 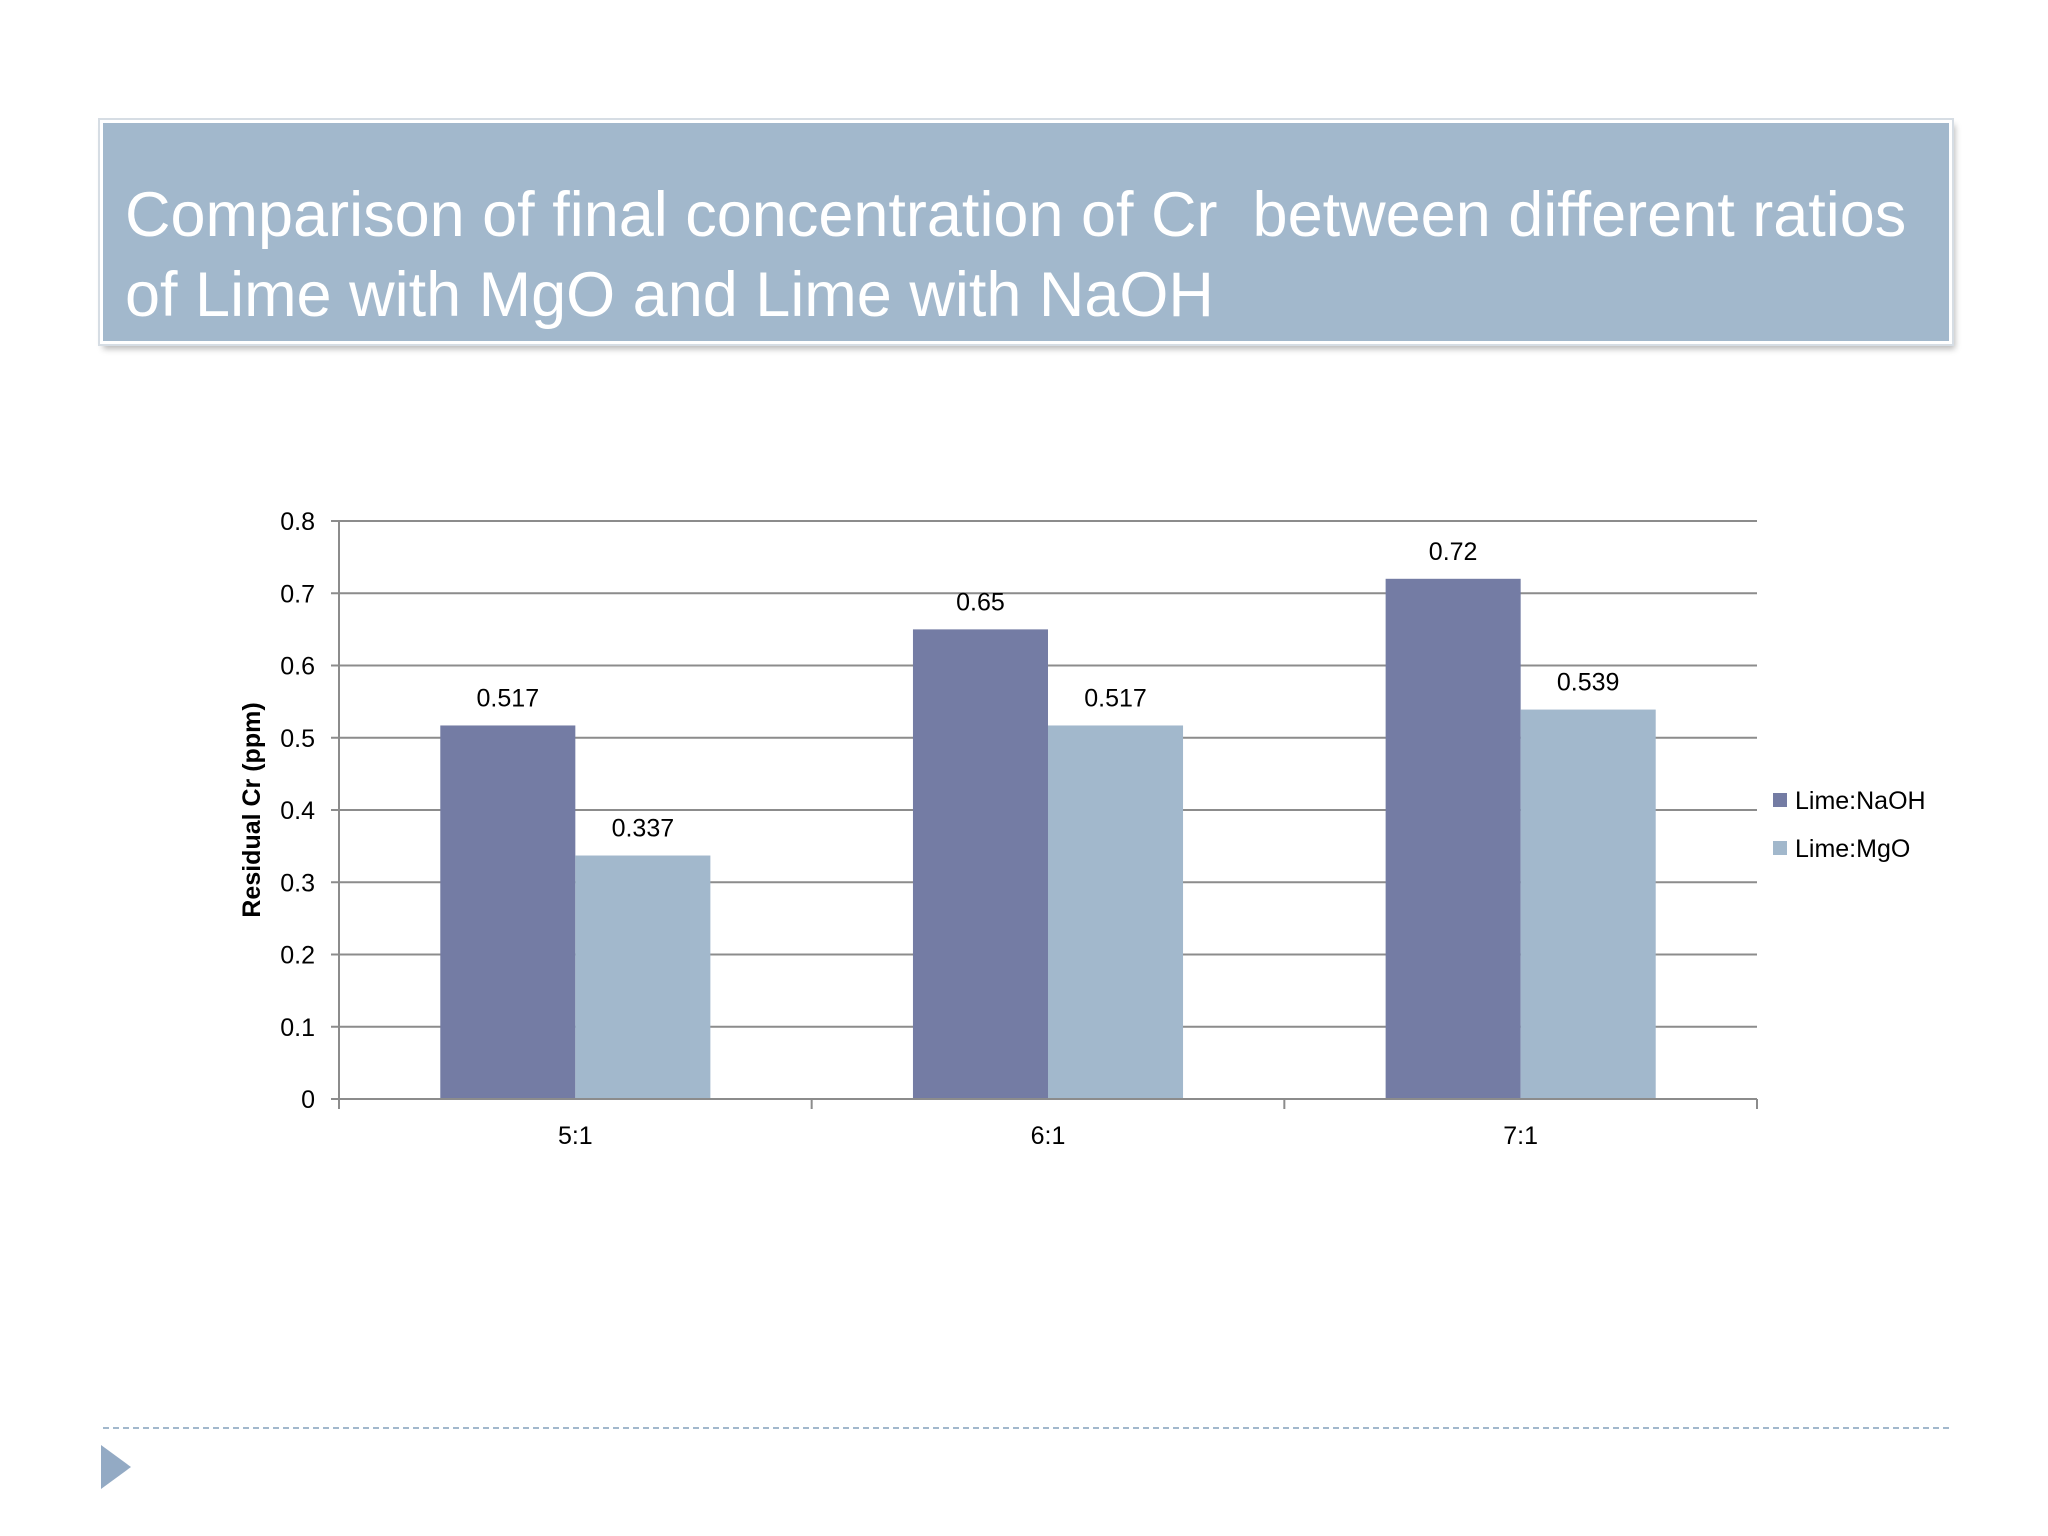 What do you see at coordinates (297, 594) in the screenshot?
I see `y-tick-label: 0.7` at bounding box center [297, 594].